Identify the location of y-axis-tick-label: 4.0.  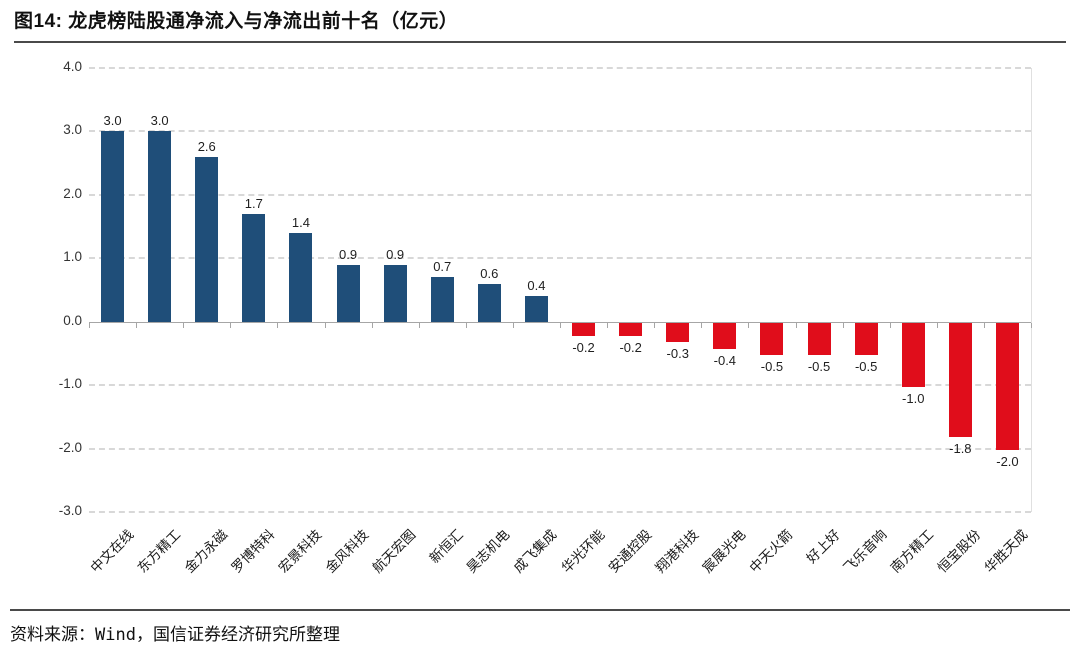
(72, 66).